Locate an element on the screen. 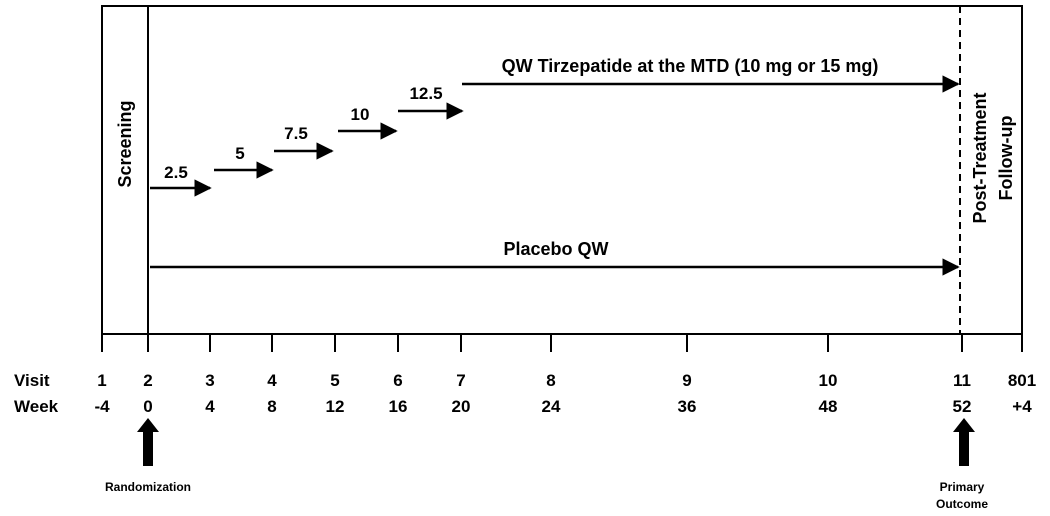 The height and width of the screenshot is (516, 1050). week-number: 52 is located at coordinates (962, 406).